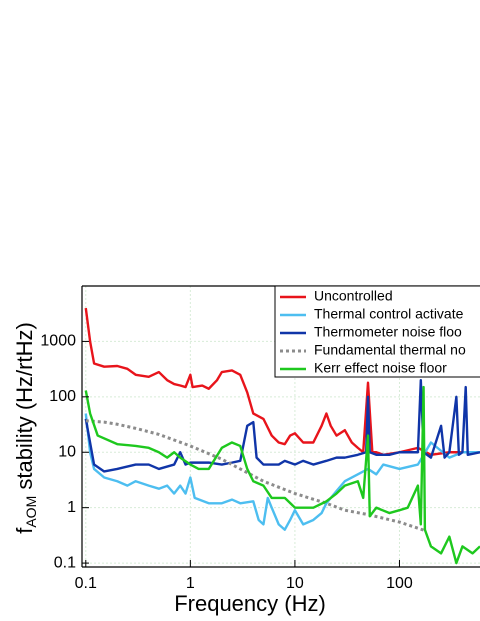 The image size is (480, 621). Describe the element at coordinates (31, 512) in the screenshot. I see `y-label-subscript: AOM` at that location.